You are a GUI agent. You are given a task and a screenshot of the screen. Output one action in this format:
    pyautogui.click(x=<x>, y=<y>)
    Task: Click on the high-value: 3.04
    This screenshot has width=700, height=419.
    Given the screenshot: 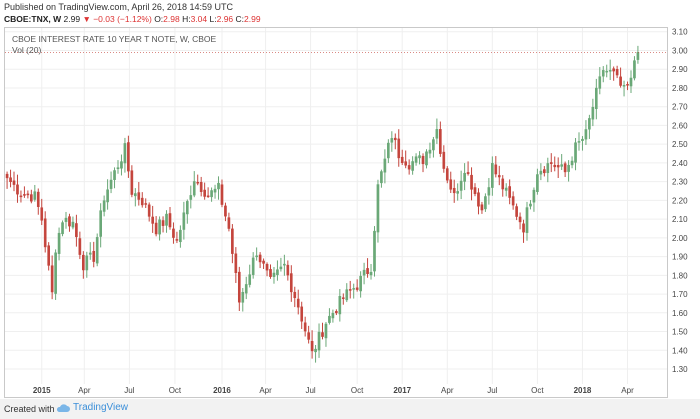 What is the action you would take?
    pyautogui.click(x=199, y=19)
    